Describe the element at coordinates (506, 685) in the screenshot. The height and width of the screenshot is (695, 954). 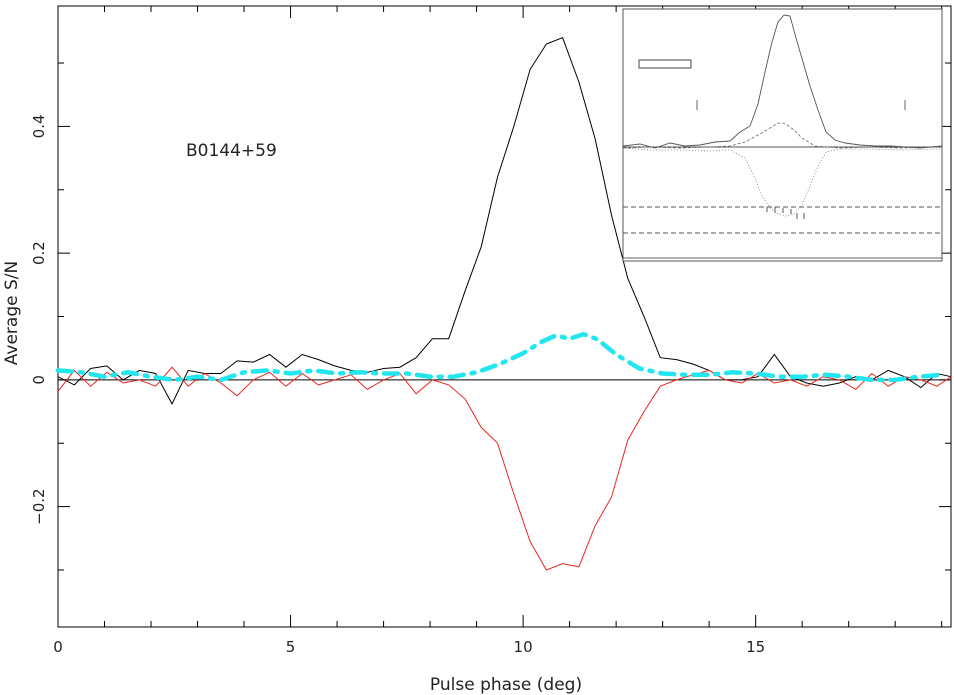
I see `x-axis-label: Pulse phase (deg)` at that location.